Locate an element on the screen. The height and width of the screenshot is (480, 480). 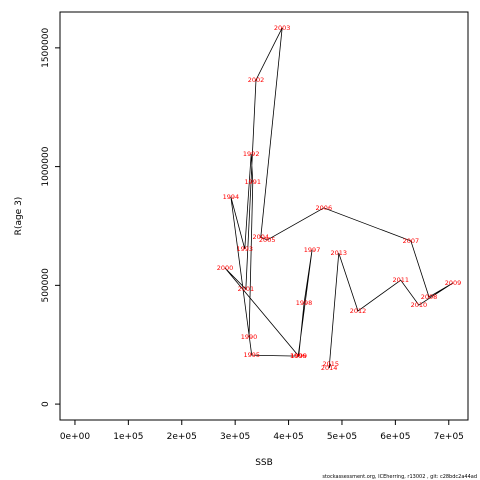
x-axis-label: SSB is located at coordinates (264, 463).